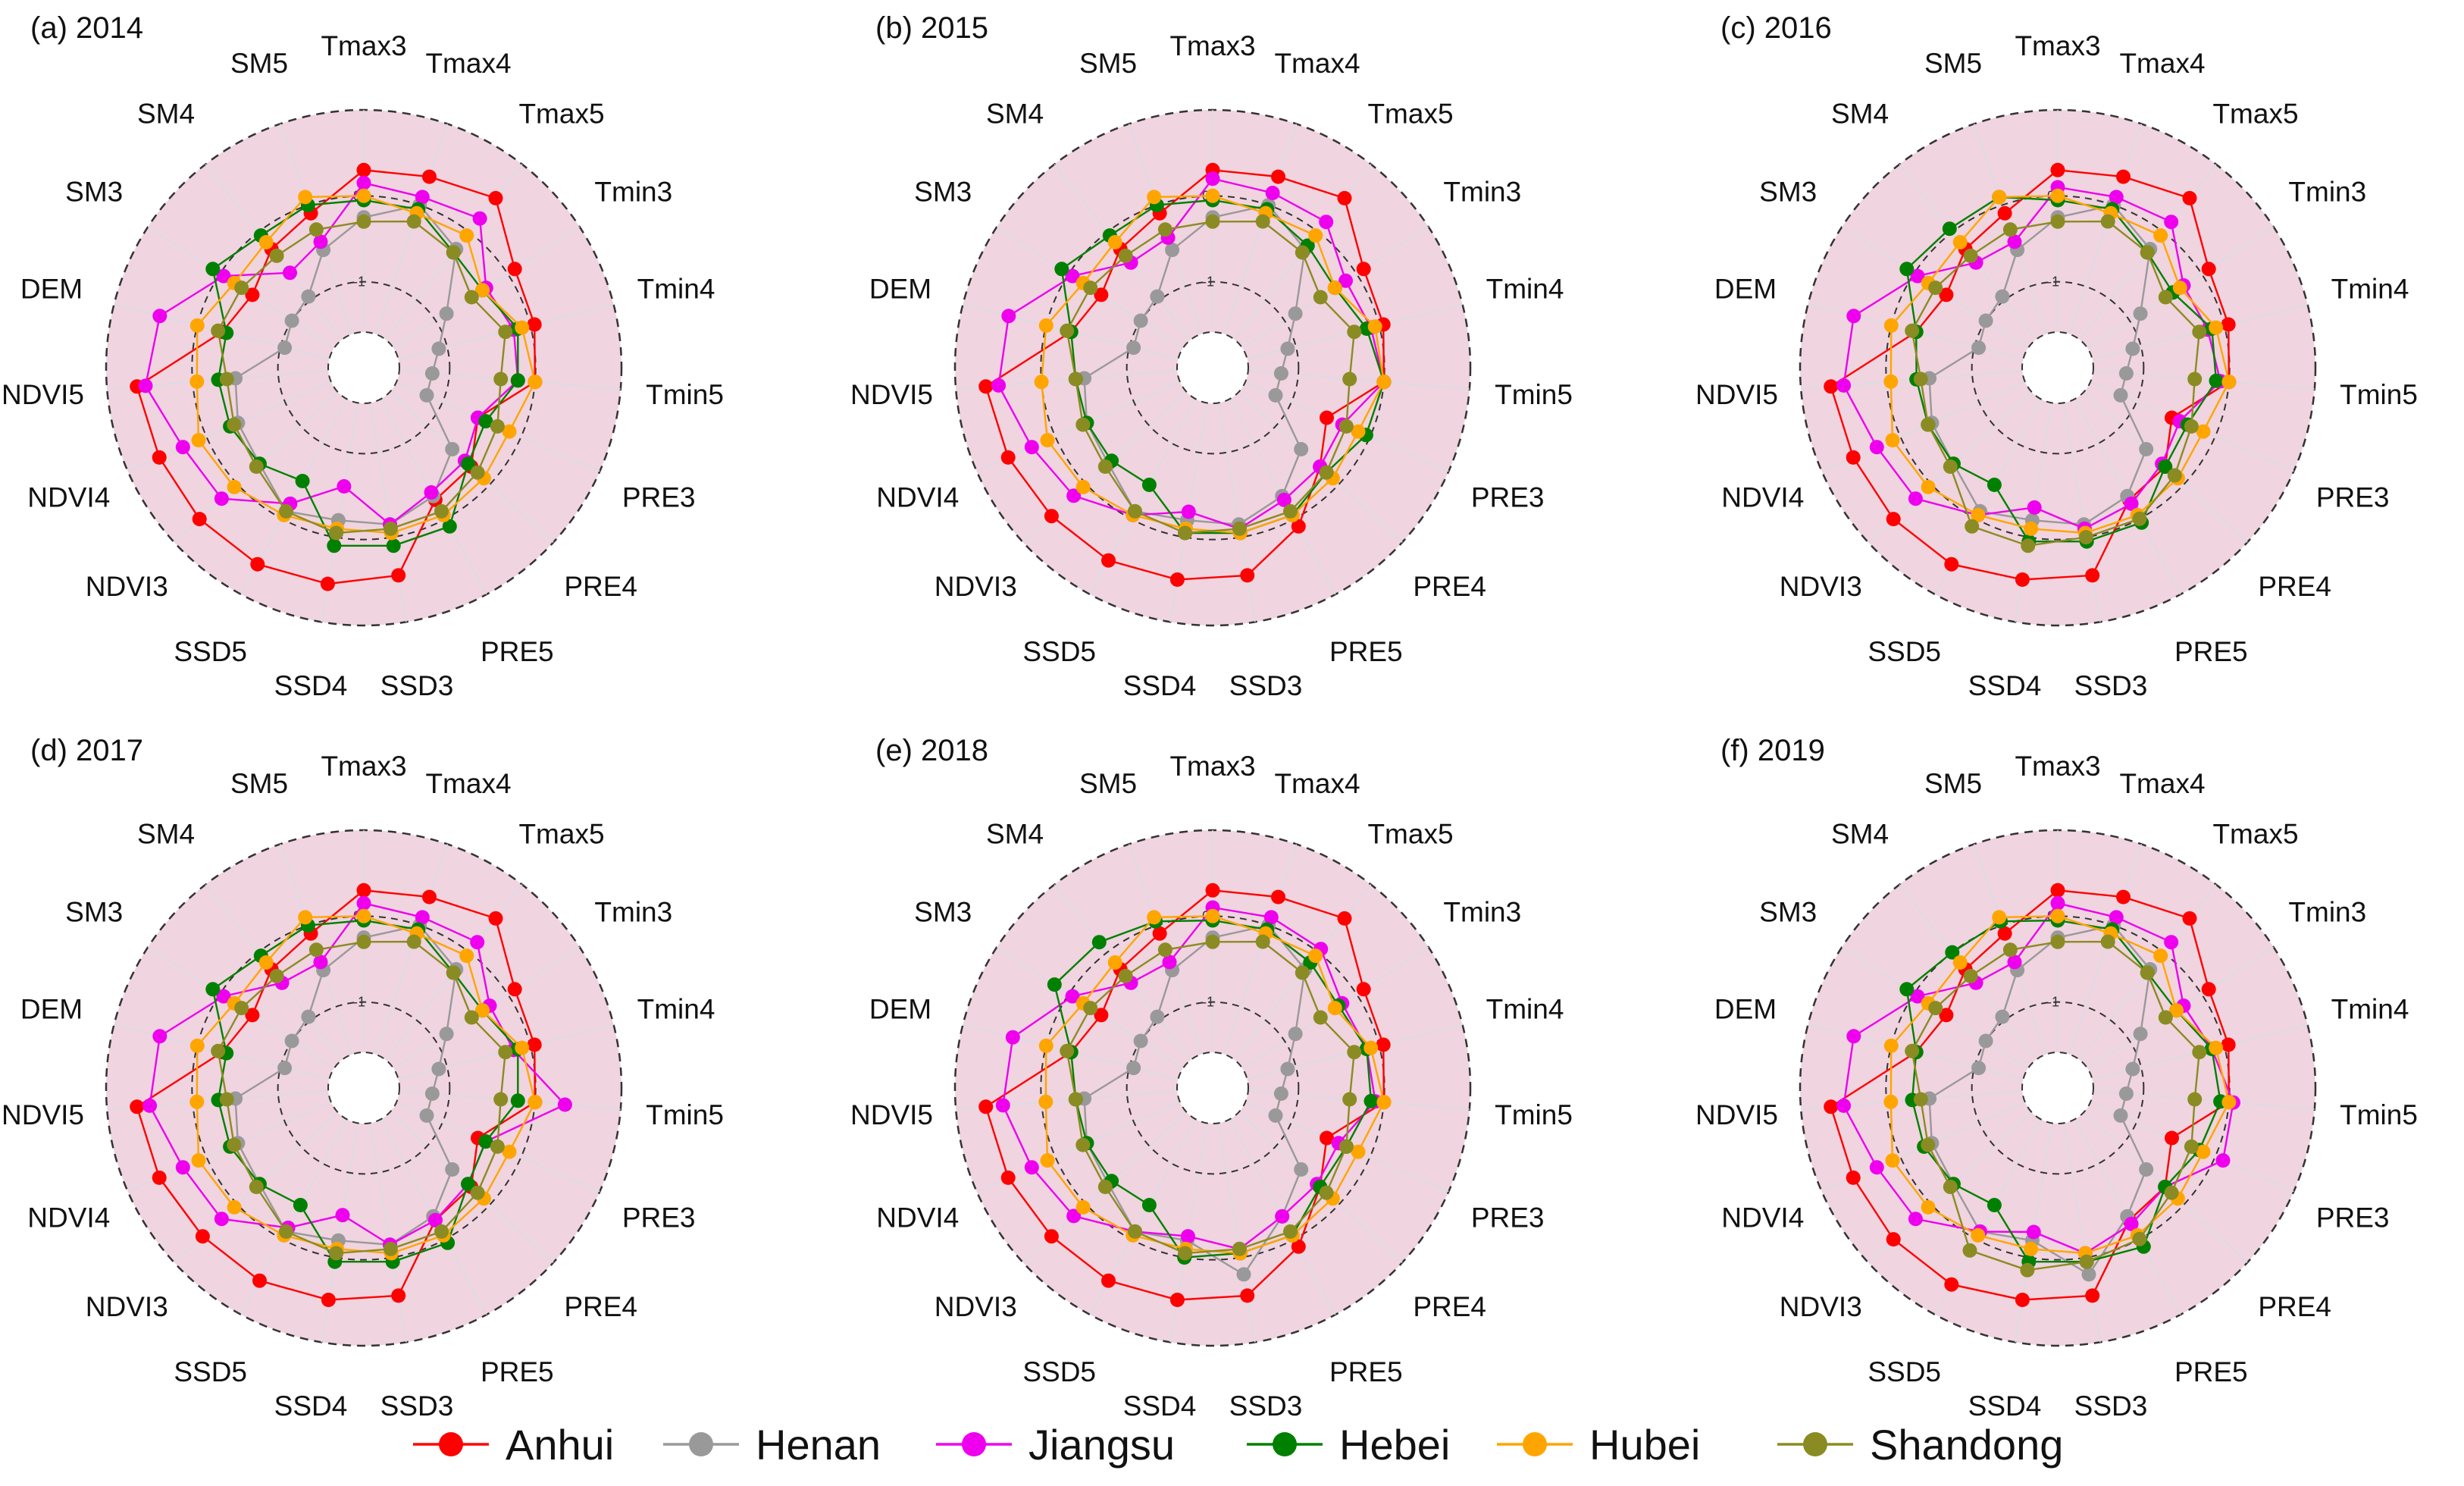 The width and height of the screenshot is (2464, 1486). I want to click on radar-spoke, so click(1236, 512).